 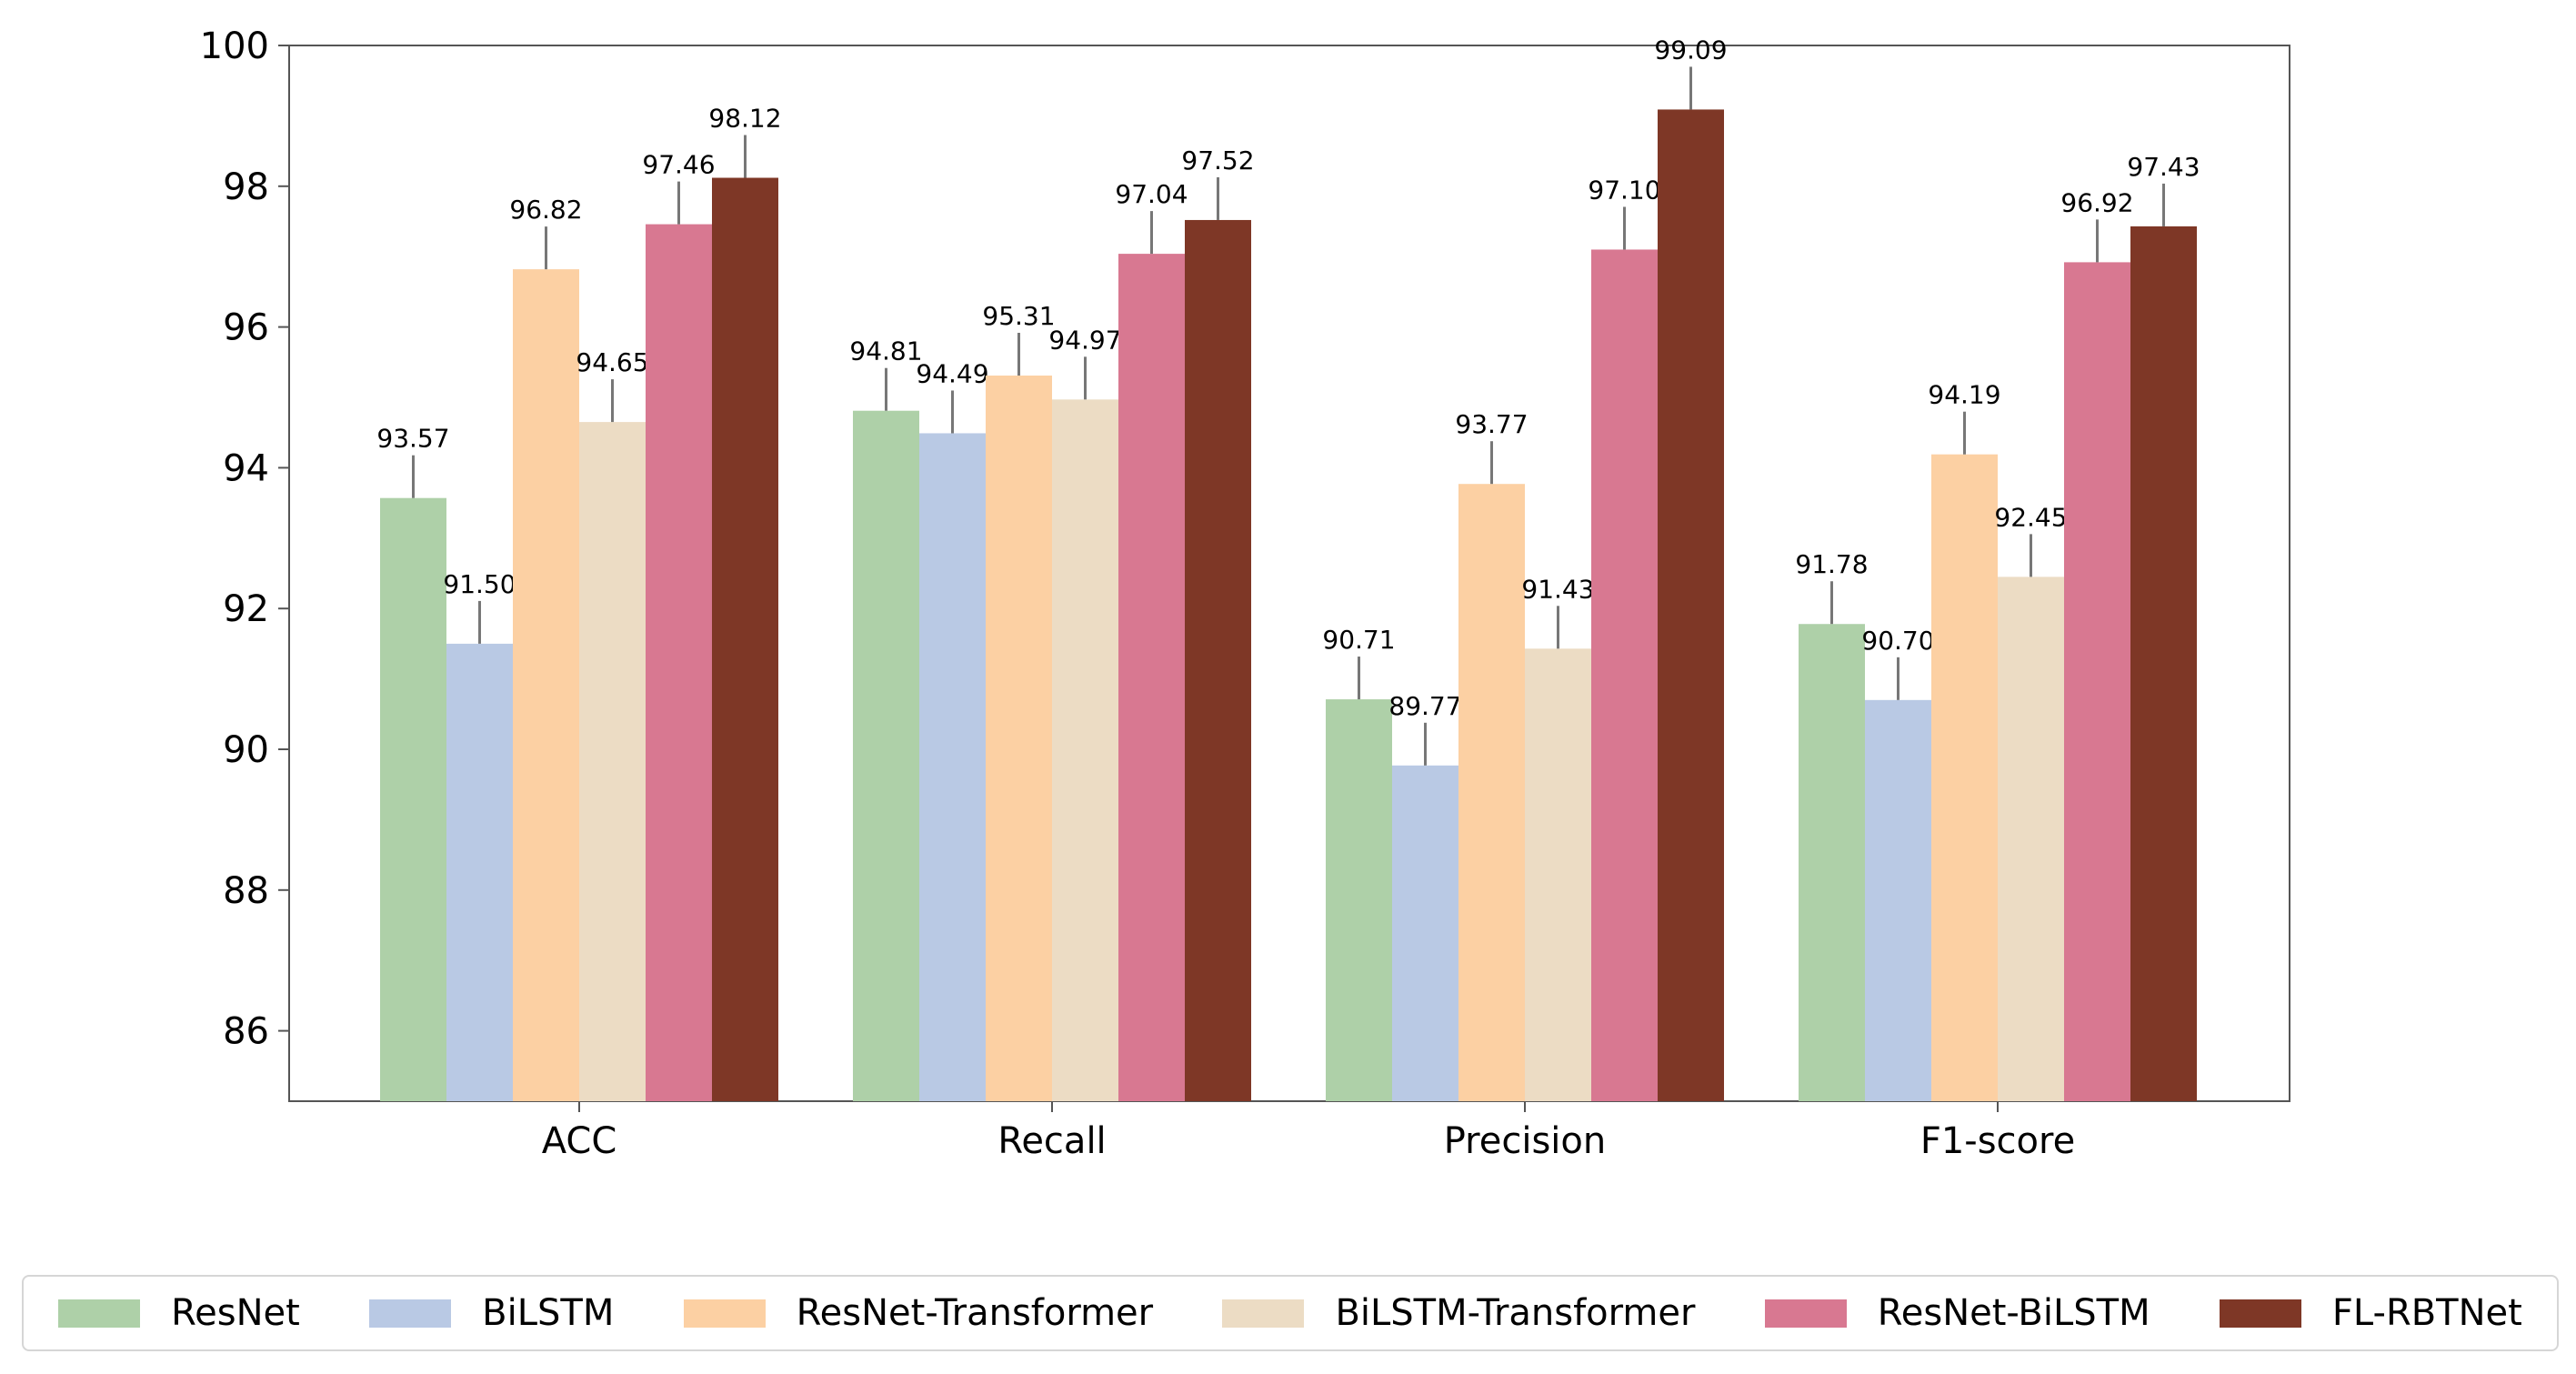 I want to click on legend-item: ResNet, so click(x=179, y=1313).